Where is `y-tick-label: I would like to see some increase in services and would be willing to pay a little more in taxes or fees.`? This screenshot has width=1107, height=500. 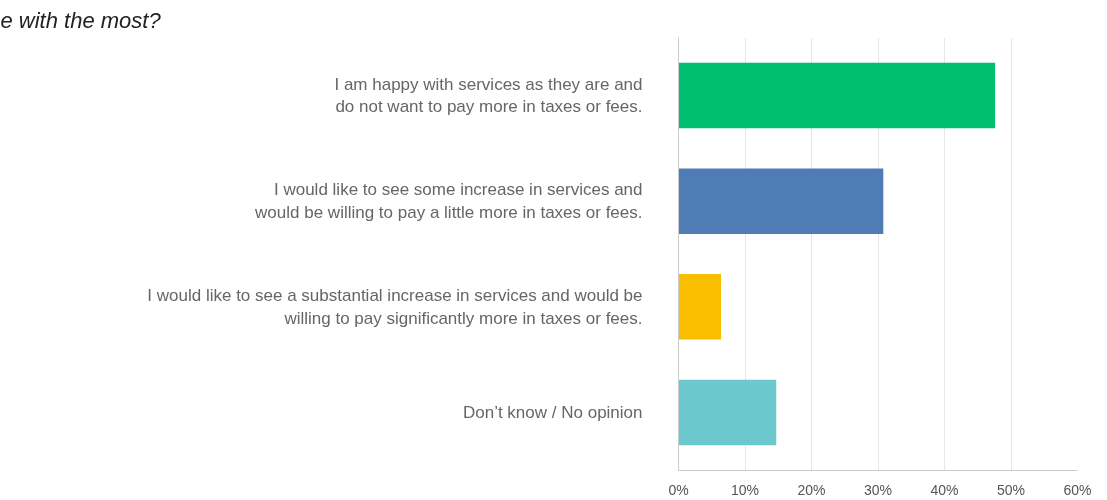 y-tick-label: I would like to see some increase in services and would be willing to pay a little more in taxes or fees. is located at coordinates (448, 201).